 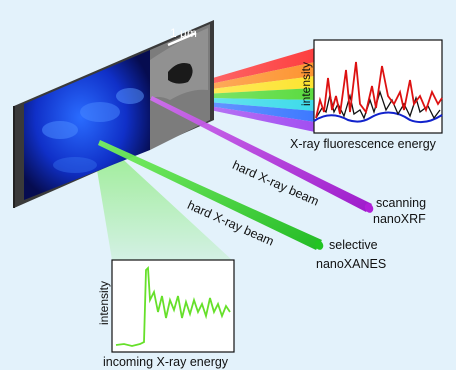 I want to click on green-beam, so click(x=210, y=195).